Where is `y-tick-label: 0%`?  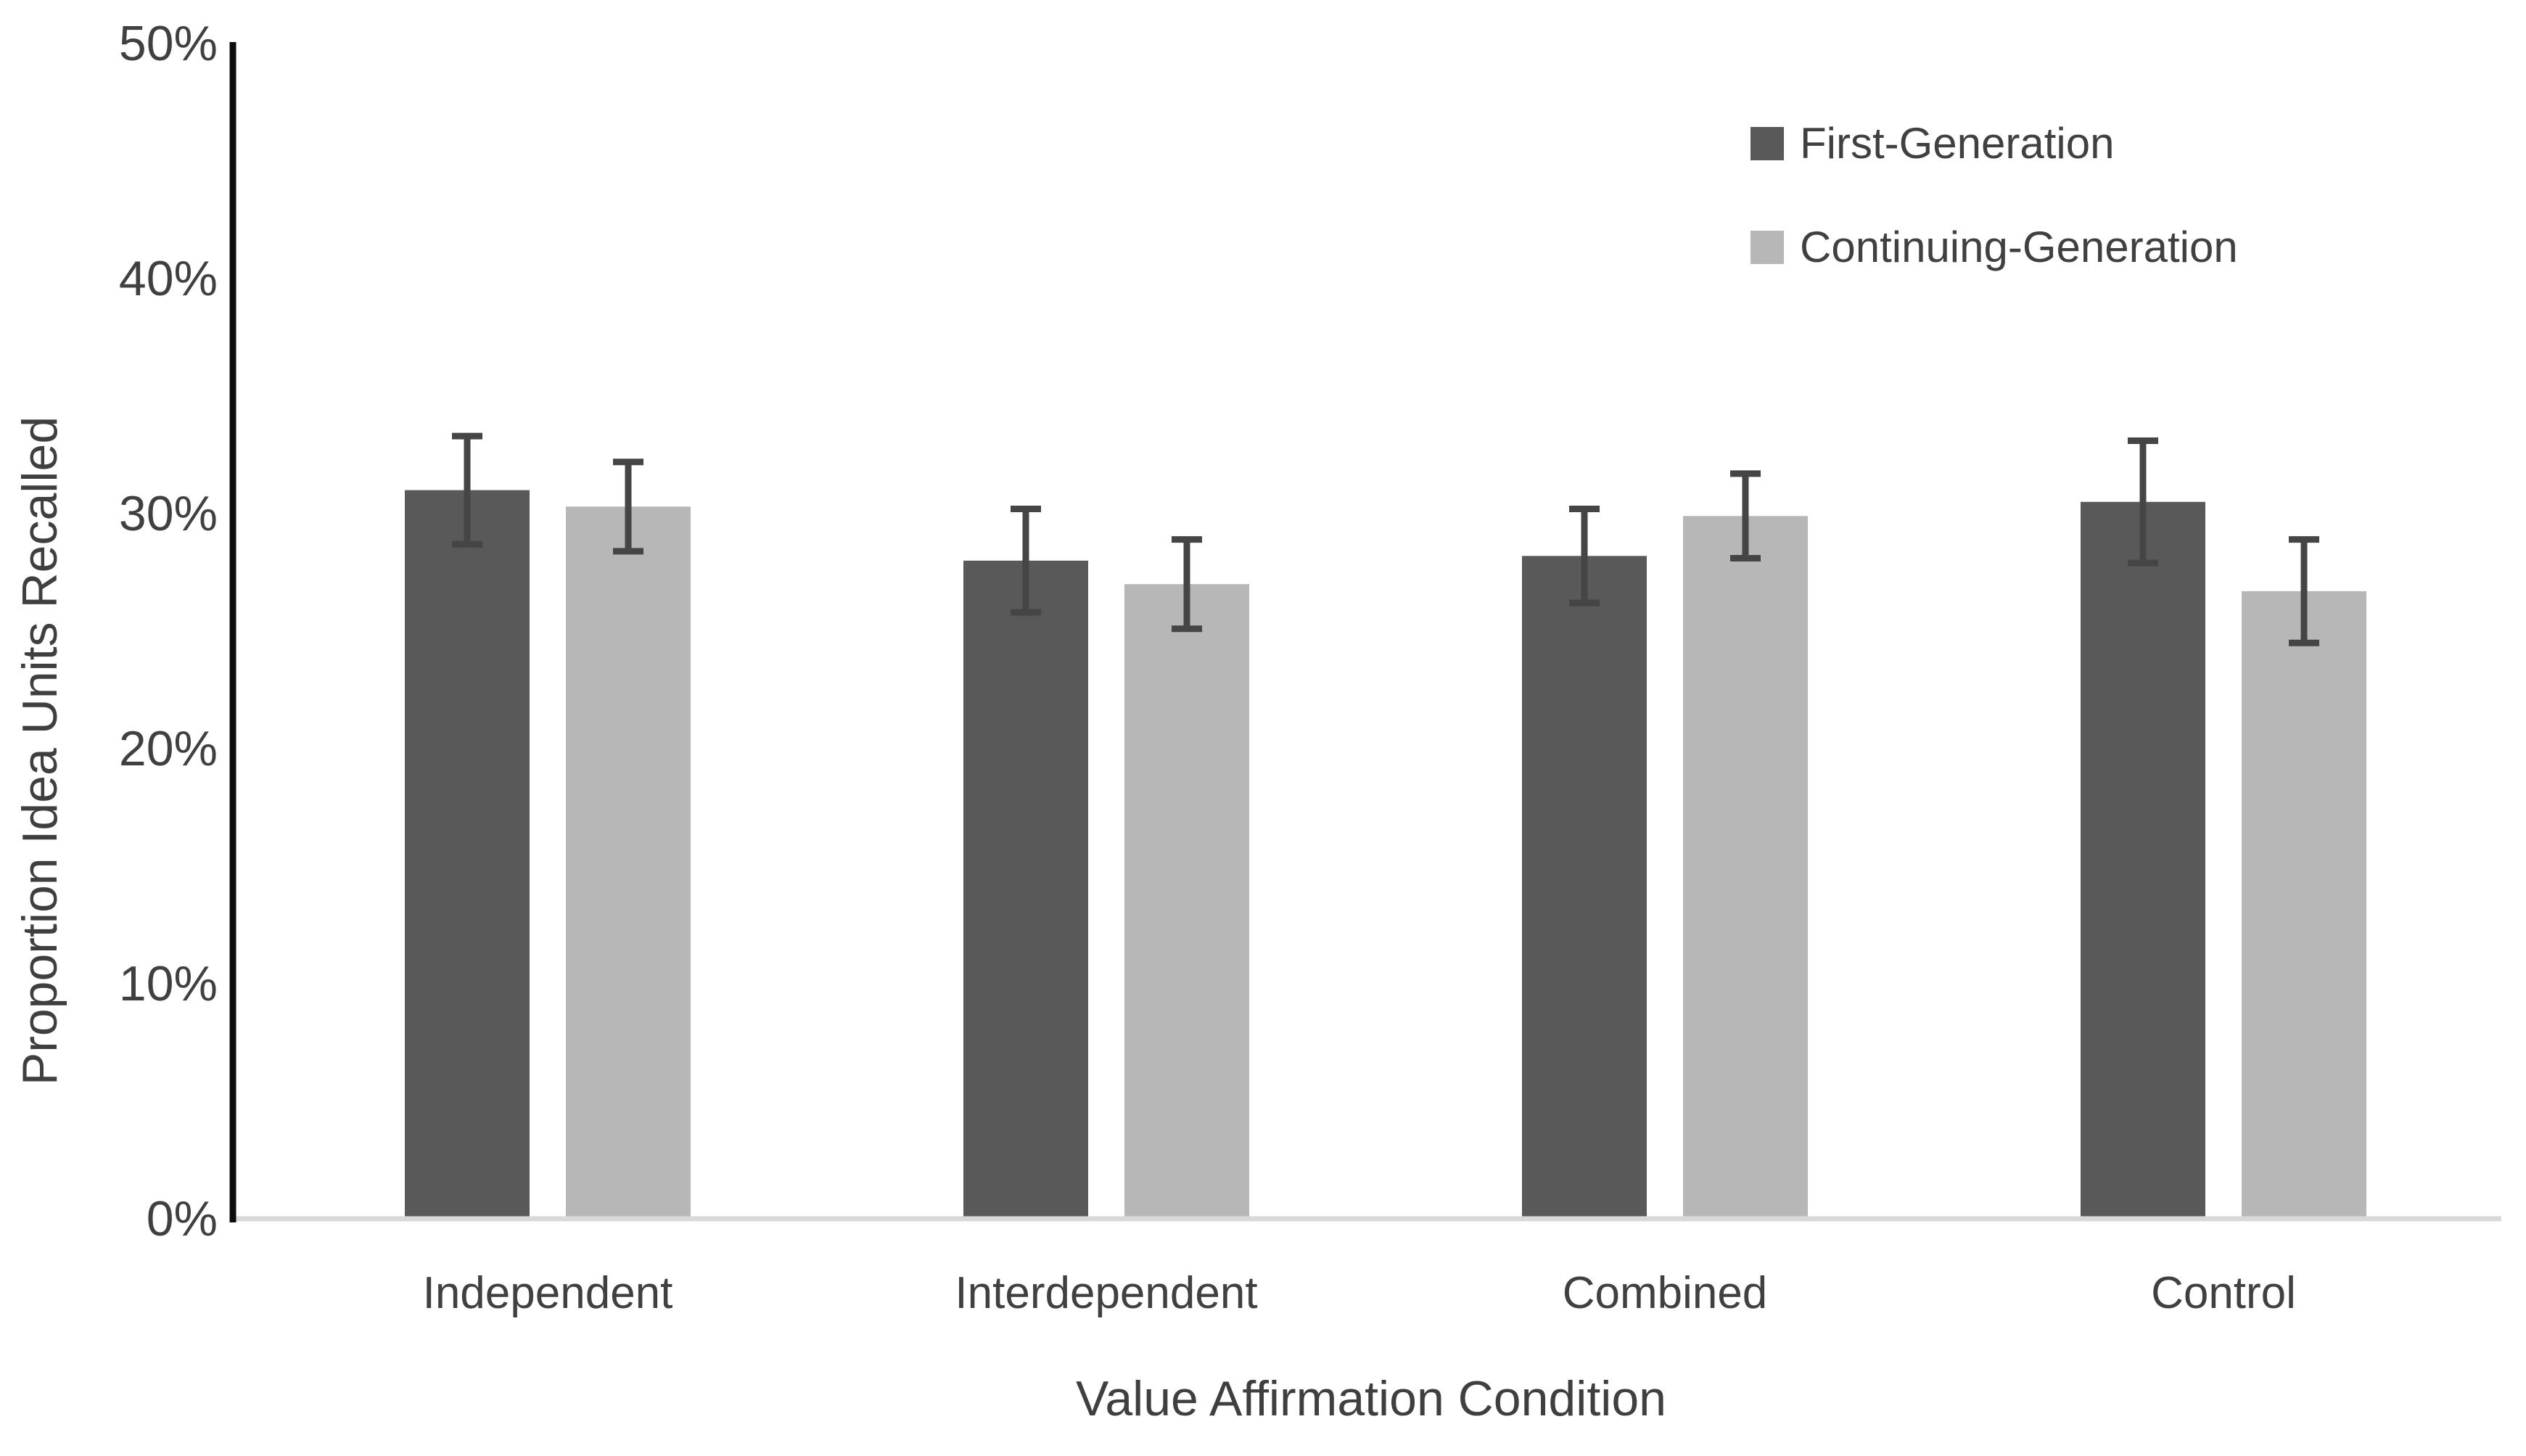
y-tick-label: 0% is located at coordinates (182, 1218).